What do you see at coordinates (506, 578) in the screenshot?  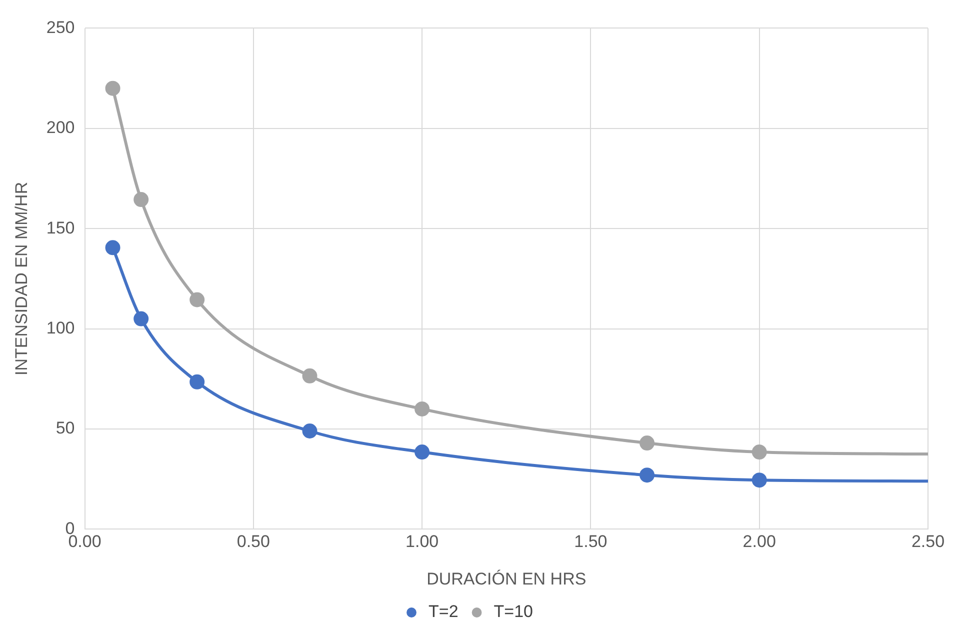 I see `x-axis-title: DURACIÓN EN HRS` at bounding box center [506, 578].